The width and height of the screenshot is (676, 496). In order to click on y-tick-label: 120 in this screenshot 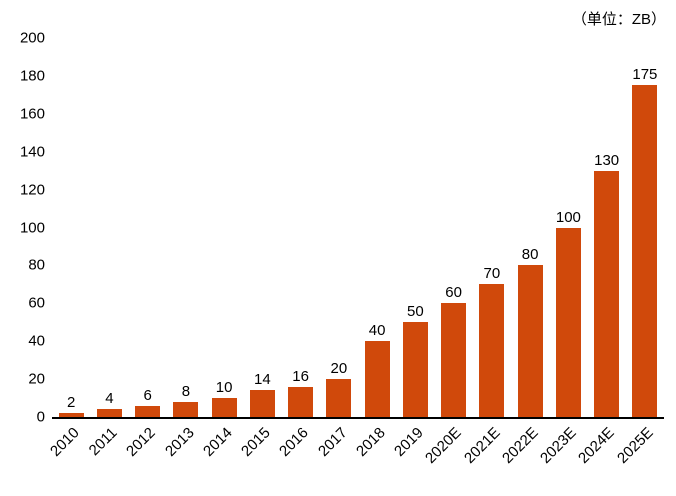, I will do `click(32, 190)`.